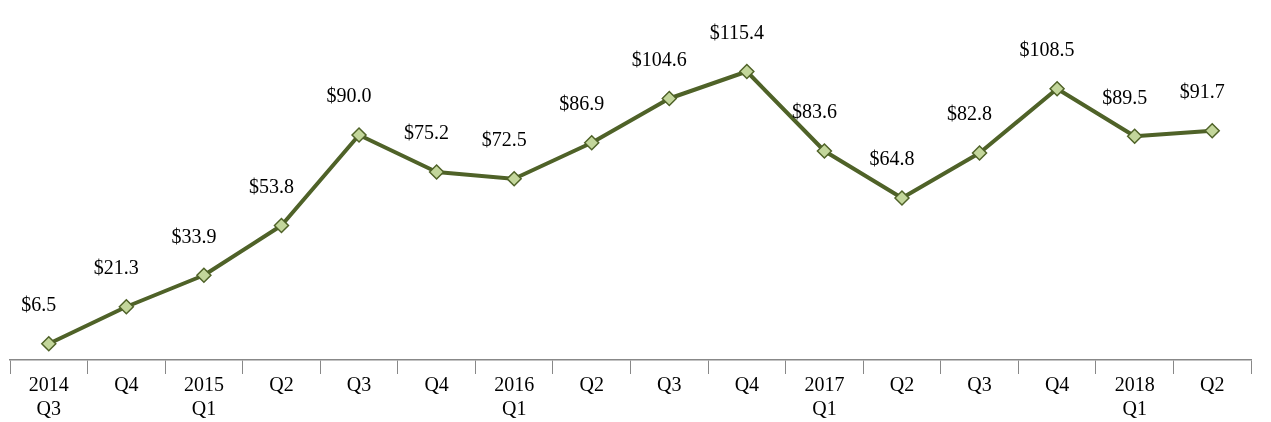 The width and height of the screenshot is (1271, 422). Describe the element at coordinates (814, 111) in the screenshot. I see `data-label: $83.6` at that location.